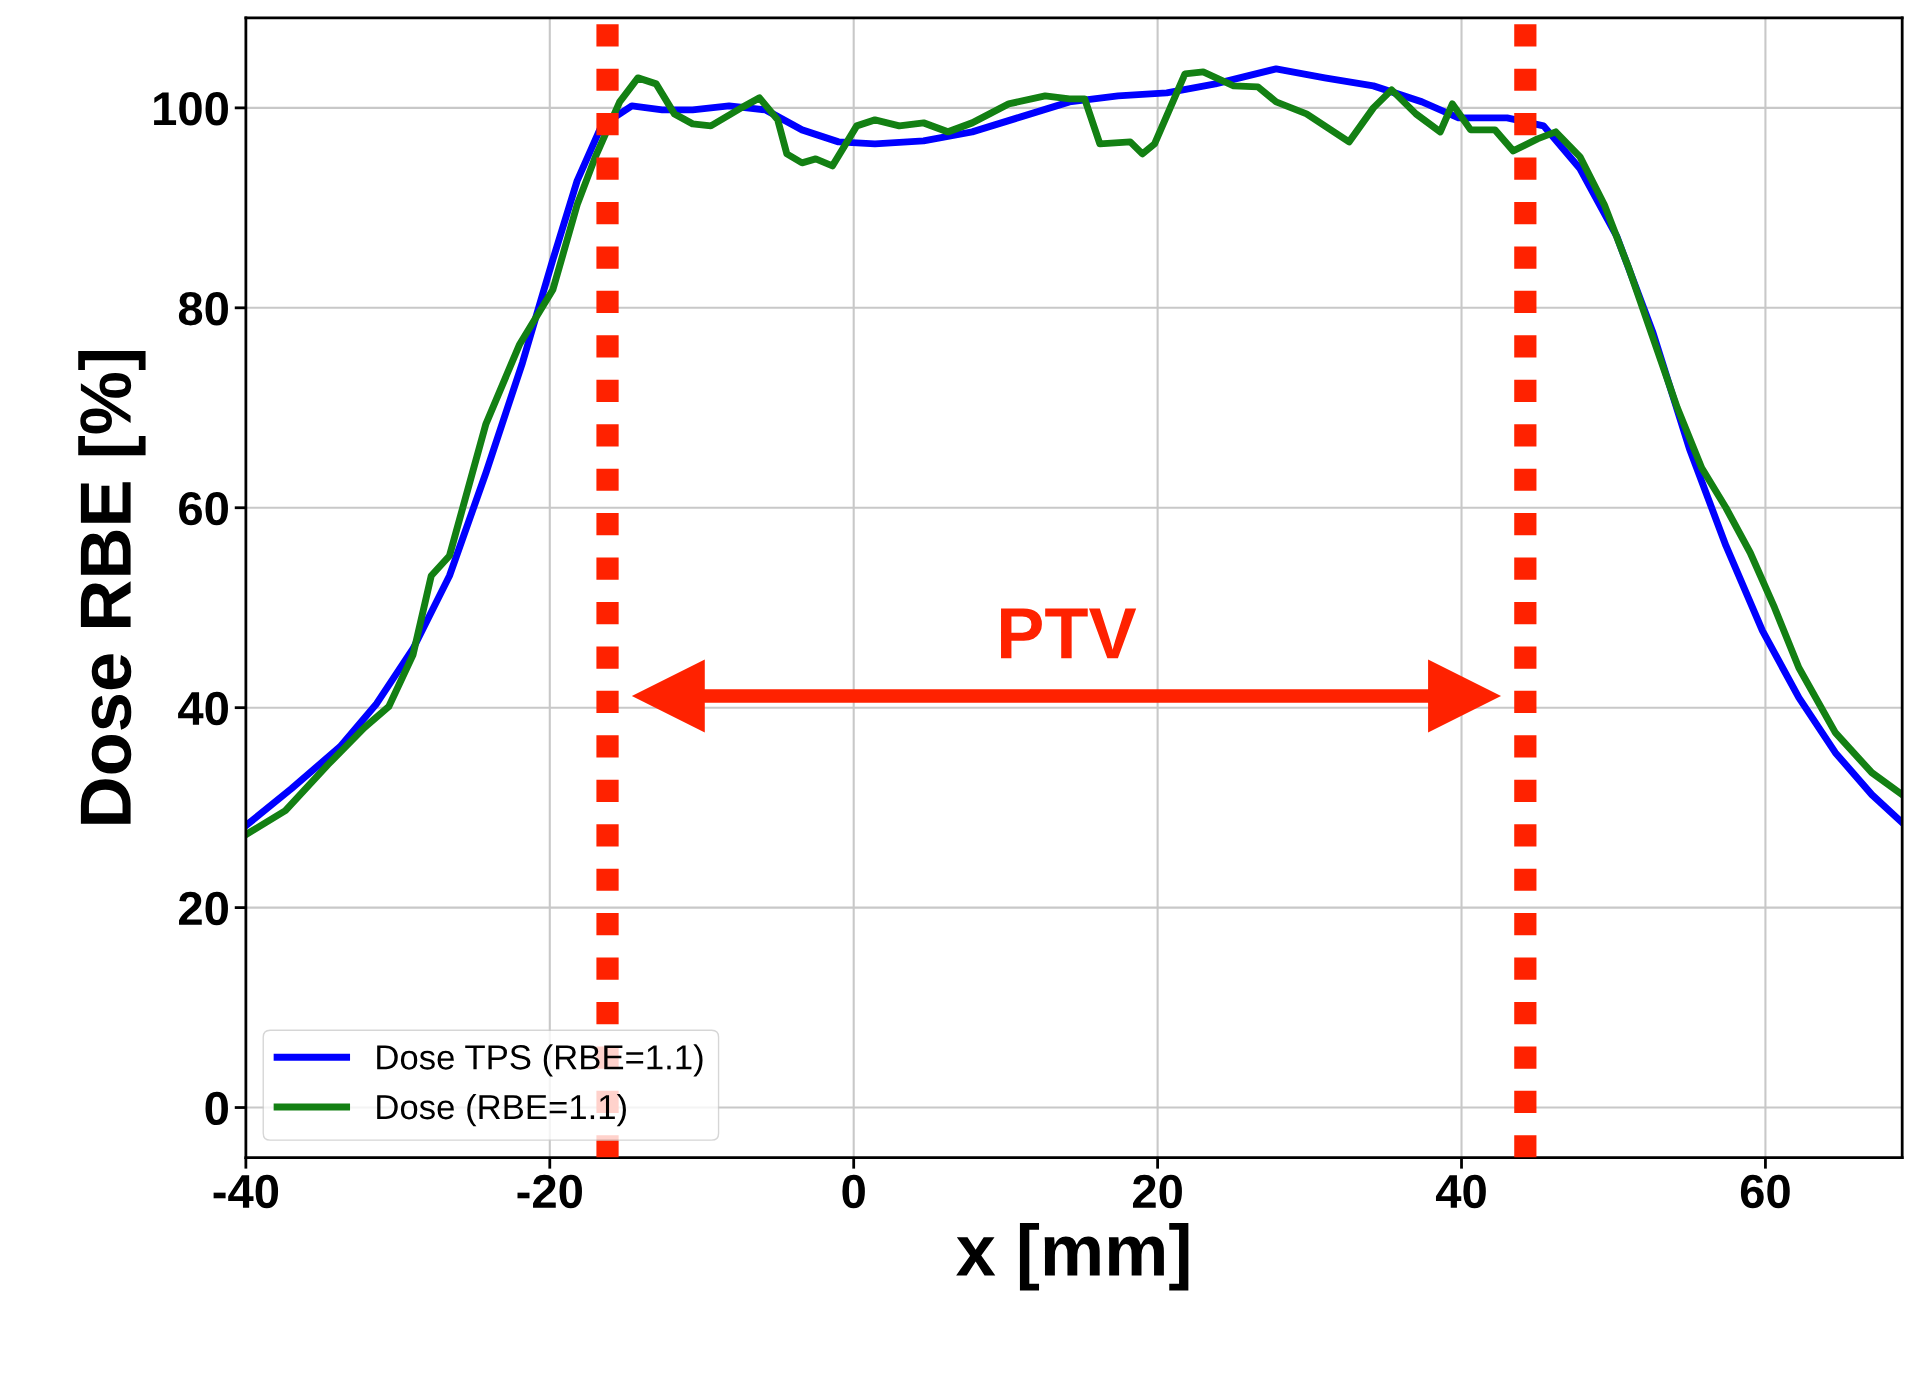  What do you see at coordinates (203, 508) in the screenshot?
I see `y-tick-label: 60` at bounding box center [203, 508].